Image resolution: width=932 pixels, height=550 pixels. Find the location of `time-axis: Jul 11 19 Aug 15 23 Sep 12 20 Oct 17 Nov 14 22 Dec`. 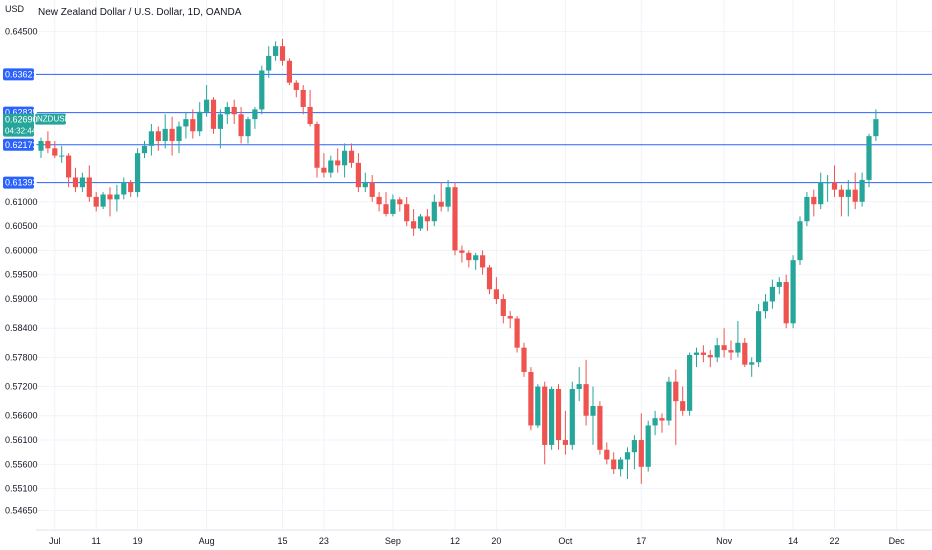

time-axis: Jul 11 19 Aug 15 23 Sep 12 20 Oct 17 Nov 14 22 Dec is located at coordinates (484, 537).